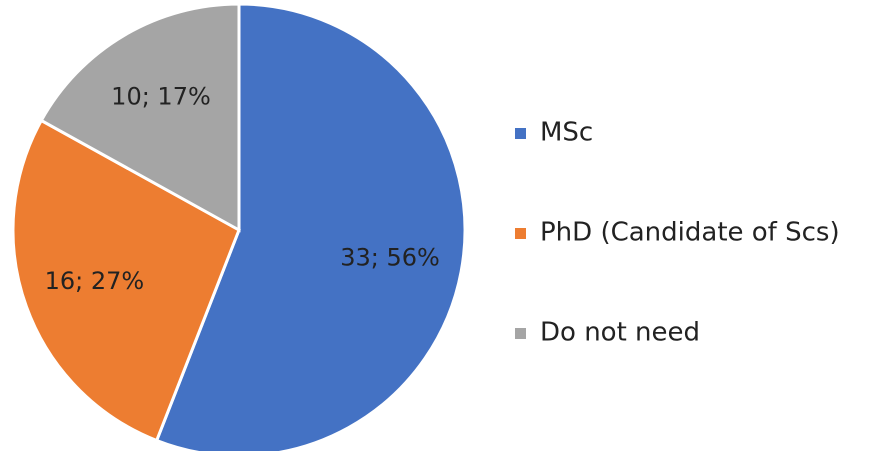 The image size is (886, 451). I want to click on data-label: 33; 56%, so click(390, 257).